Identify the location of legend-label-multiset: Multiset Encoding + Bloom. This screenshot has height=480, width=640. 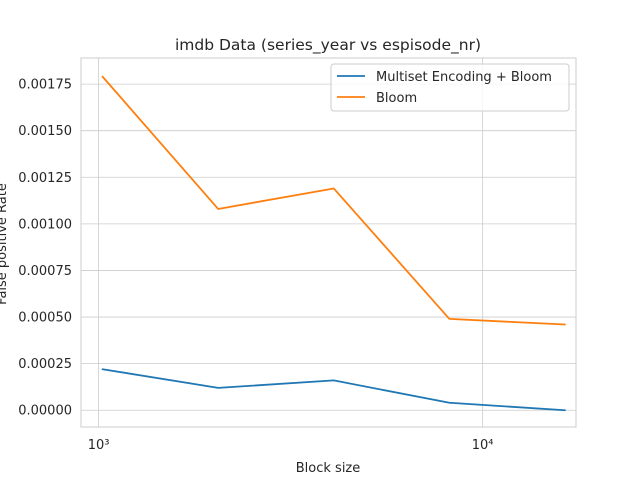
(464, 77).